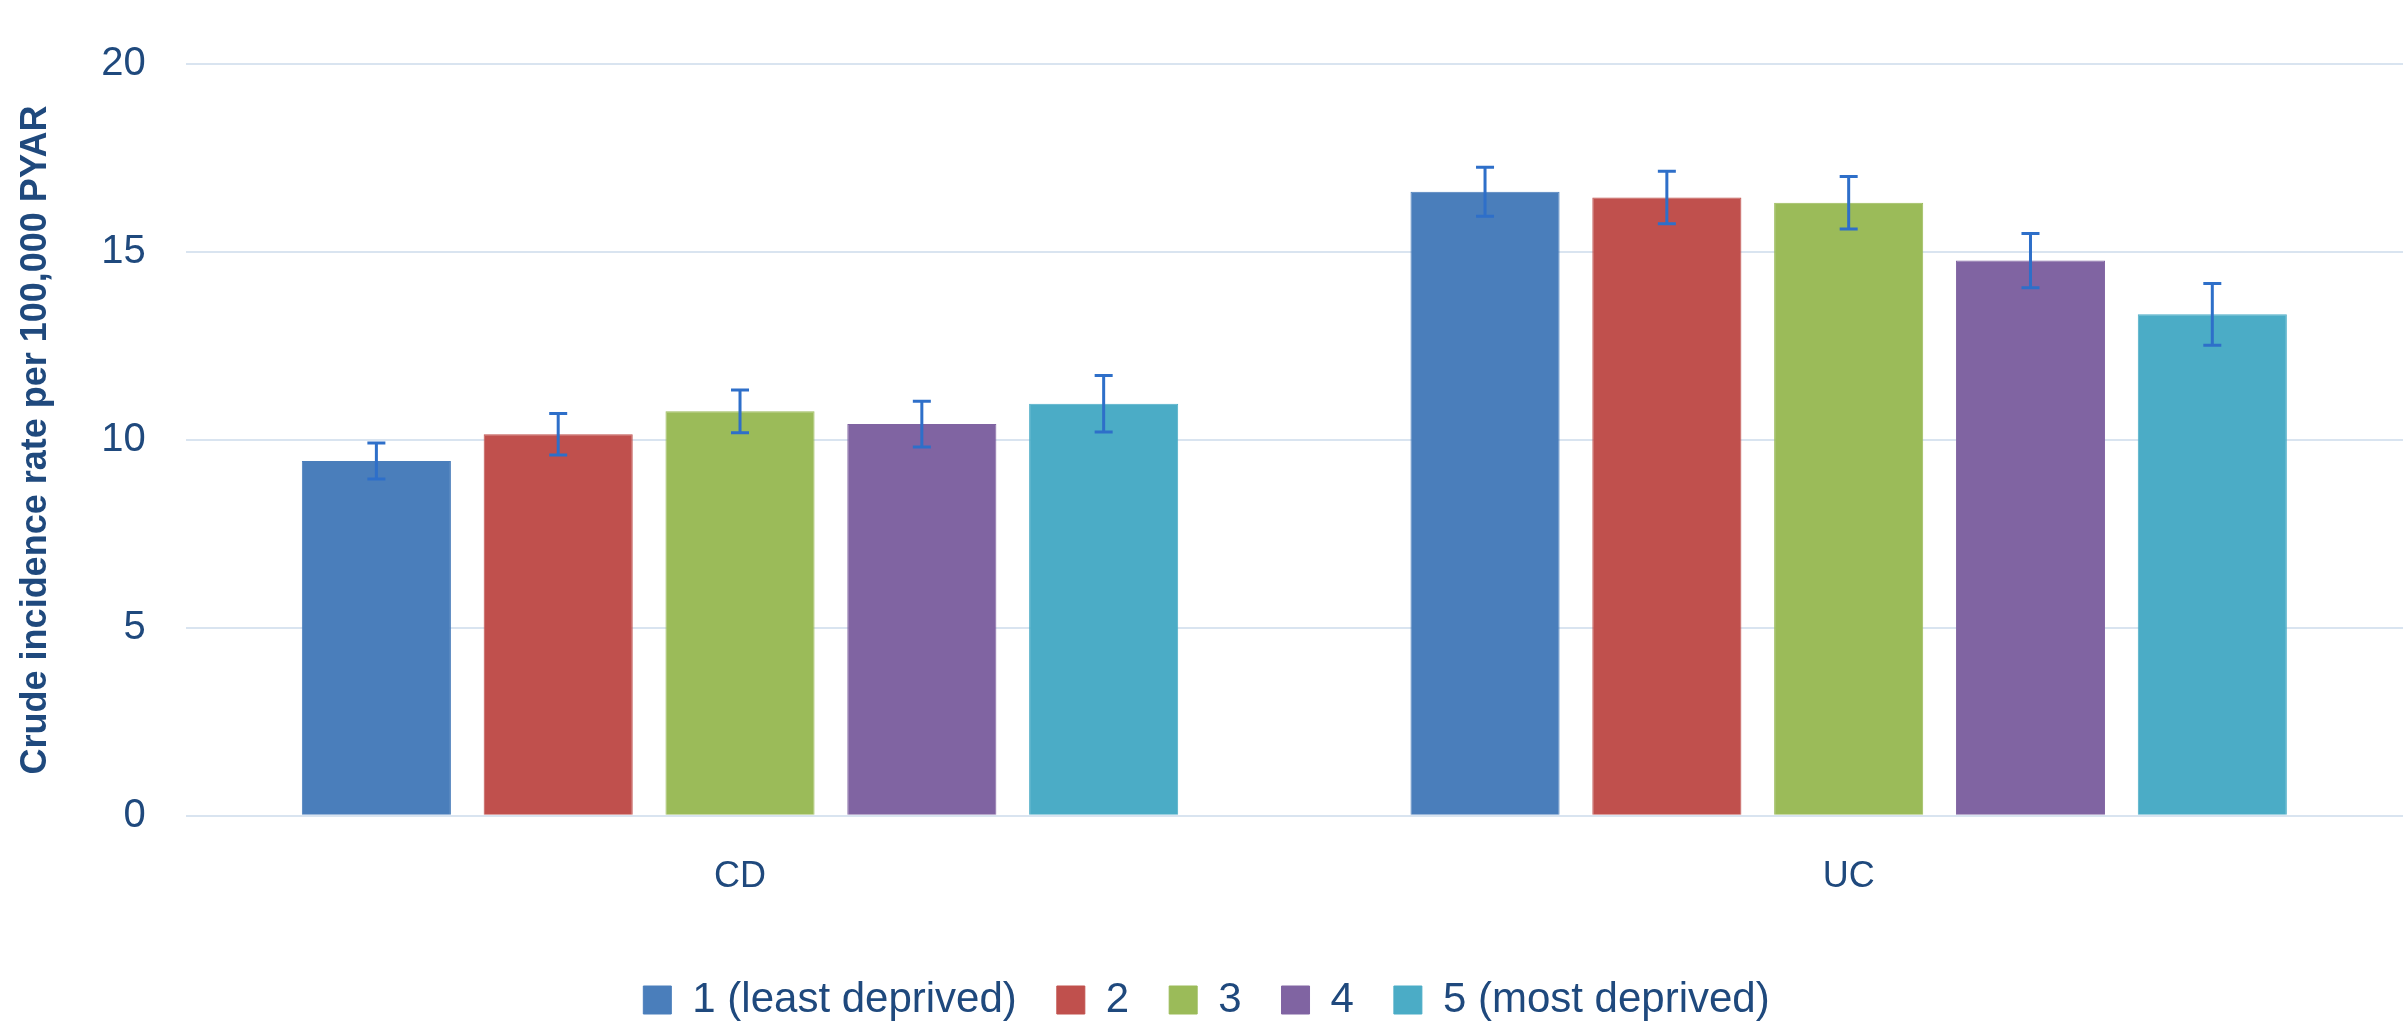 Image resolution: width=2403 pixels, height=1031 pixels. I want to click on legend-label: 5 (most deprived), so click(1606, 997).